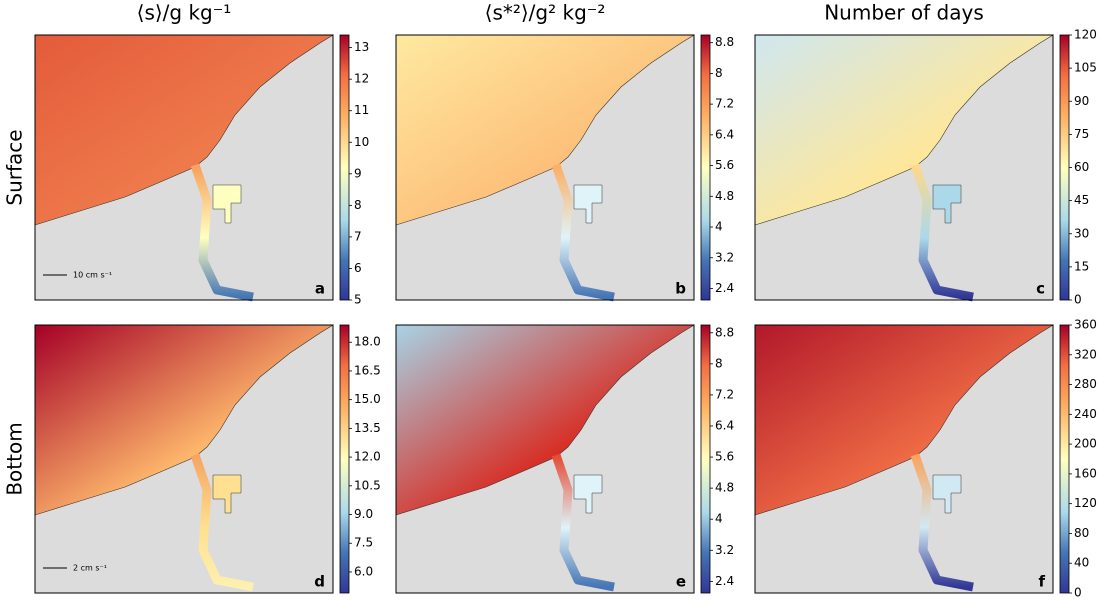 This screenshot has height=605, width=1113. I want to click on colorbar-tick-label: 10, so click(361, 142).